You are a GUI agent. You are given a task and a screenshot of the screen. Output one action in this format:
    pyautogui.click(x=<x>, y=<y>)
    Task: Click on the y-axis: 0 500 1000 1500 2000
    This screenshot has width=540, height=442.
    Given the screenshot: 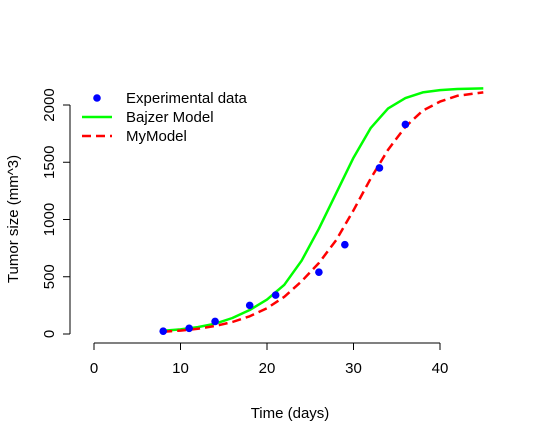 What is the action you would take?
    pyautogui.click(x=56, y=213)
    